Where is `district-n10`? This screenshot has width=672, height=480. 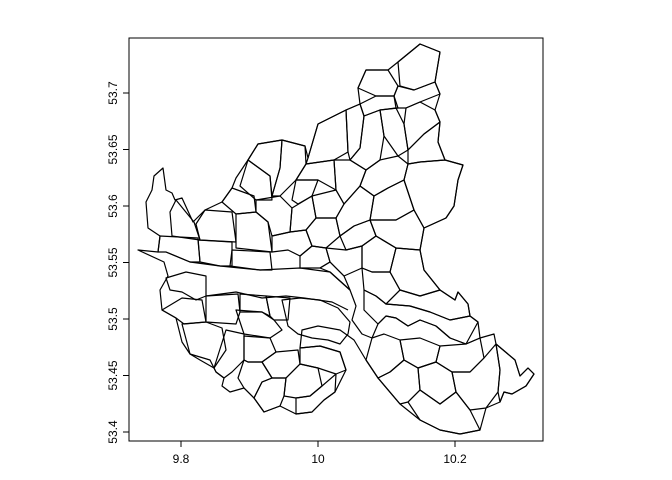
district-n10 is located at coordinates (433, 194).